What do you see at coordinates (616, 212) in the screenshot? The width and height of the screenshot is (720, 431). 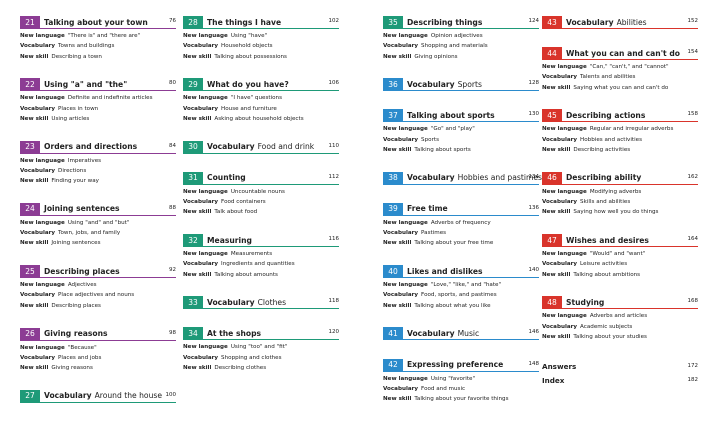 I see `detail-text: Saying how well you do things` at bounding box center [616, 212].